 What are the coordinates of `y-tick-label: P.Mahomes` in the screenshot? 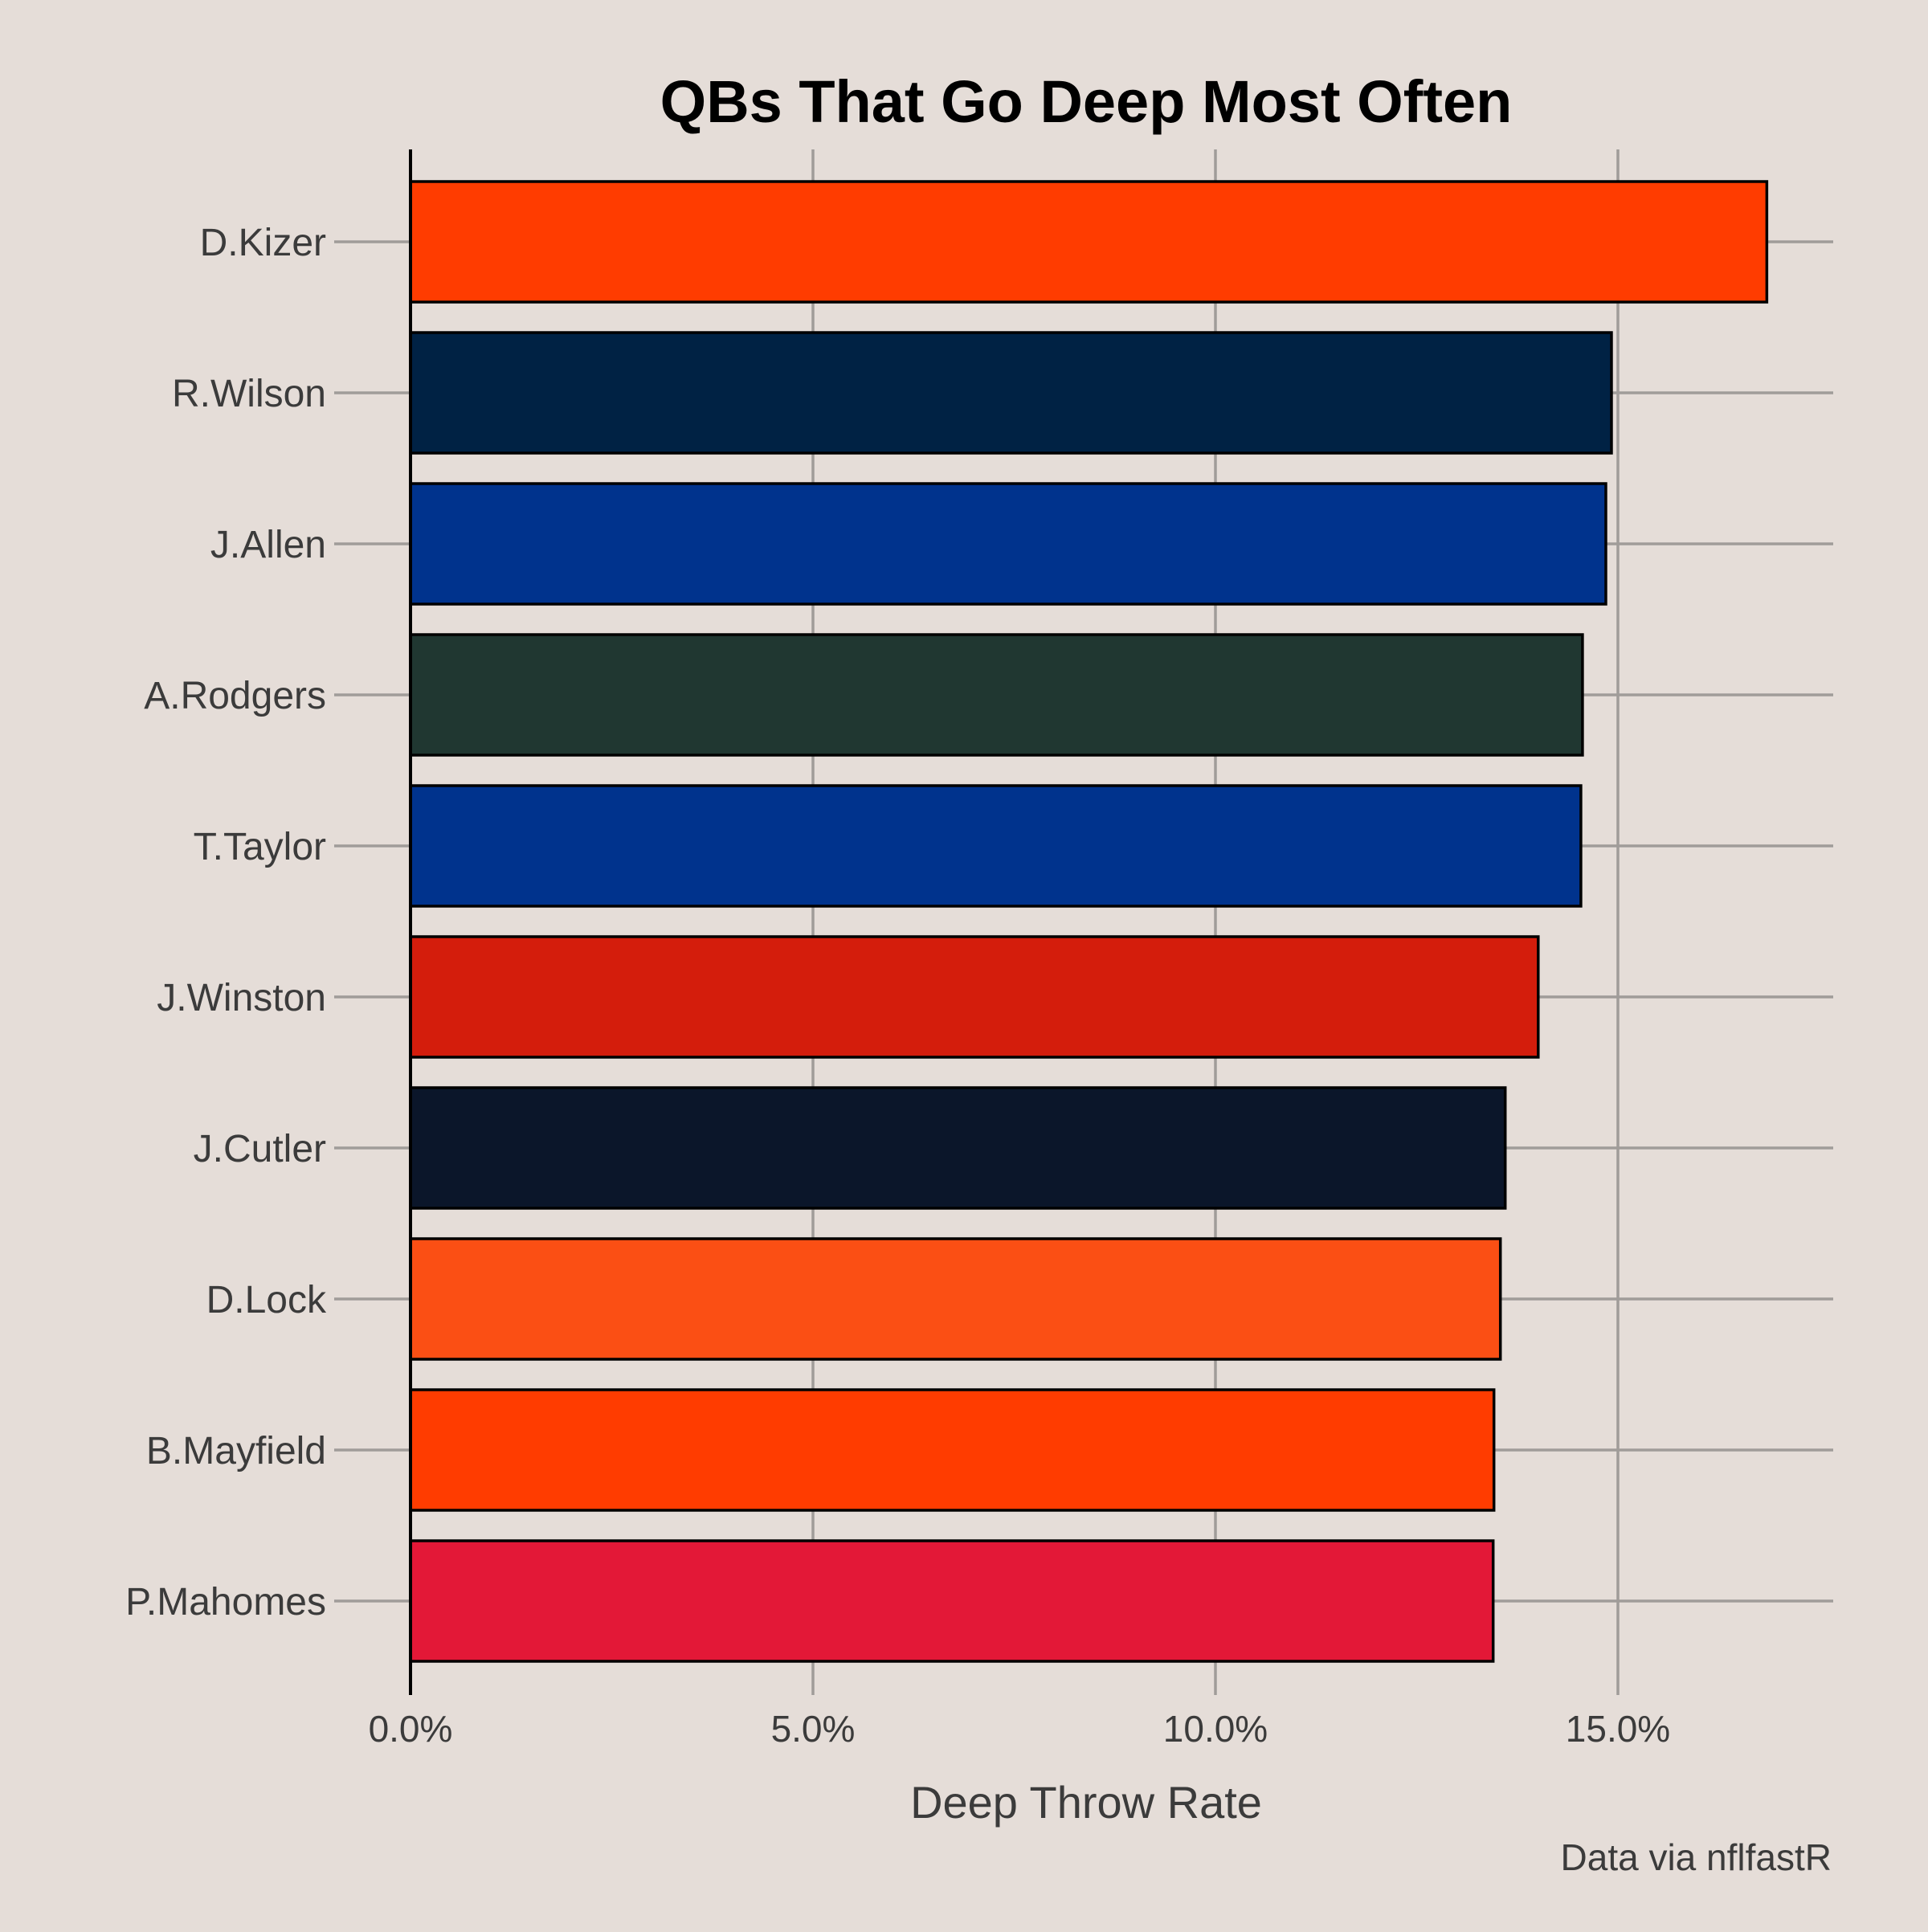 It's located at (225, 1603).